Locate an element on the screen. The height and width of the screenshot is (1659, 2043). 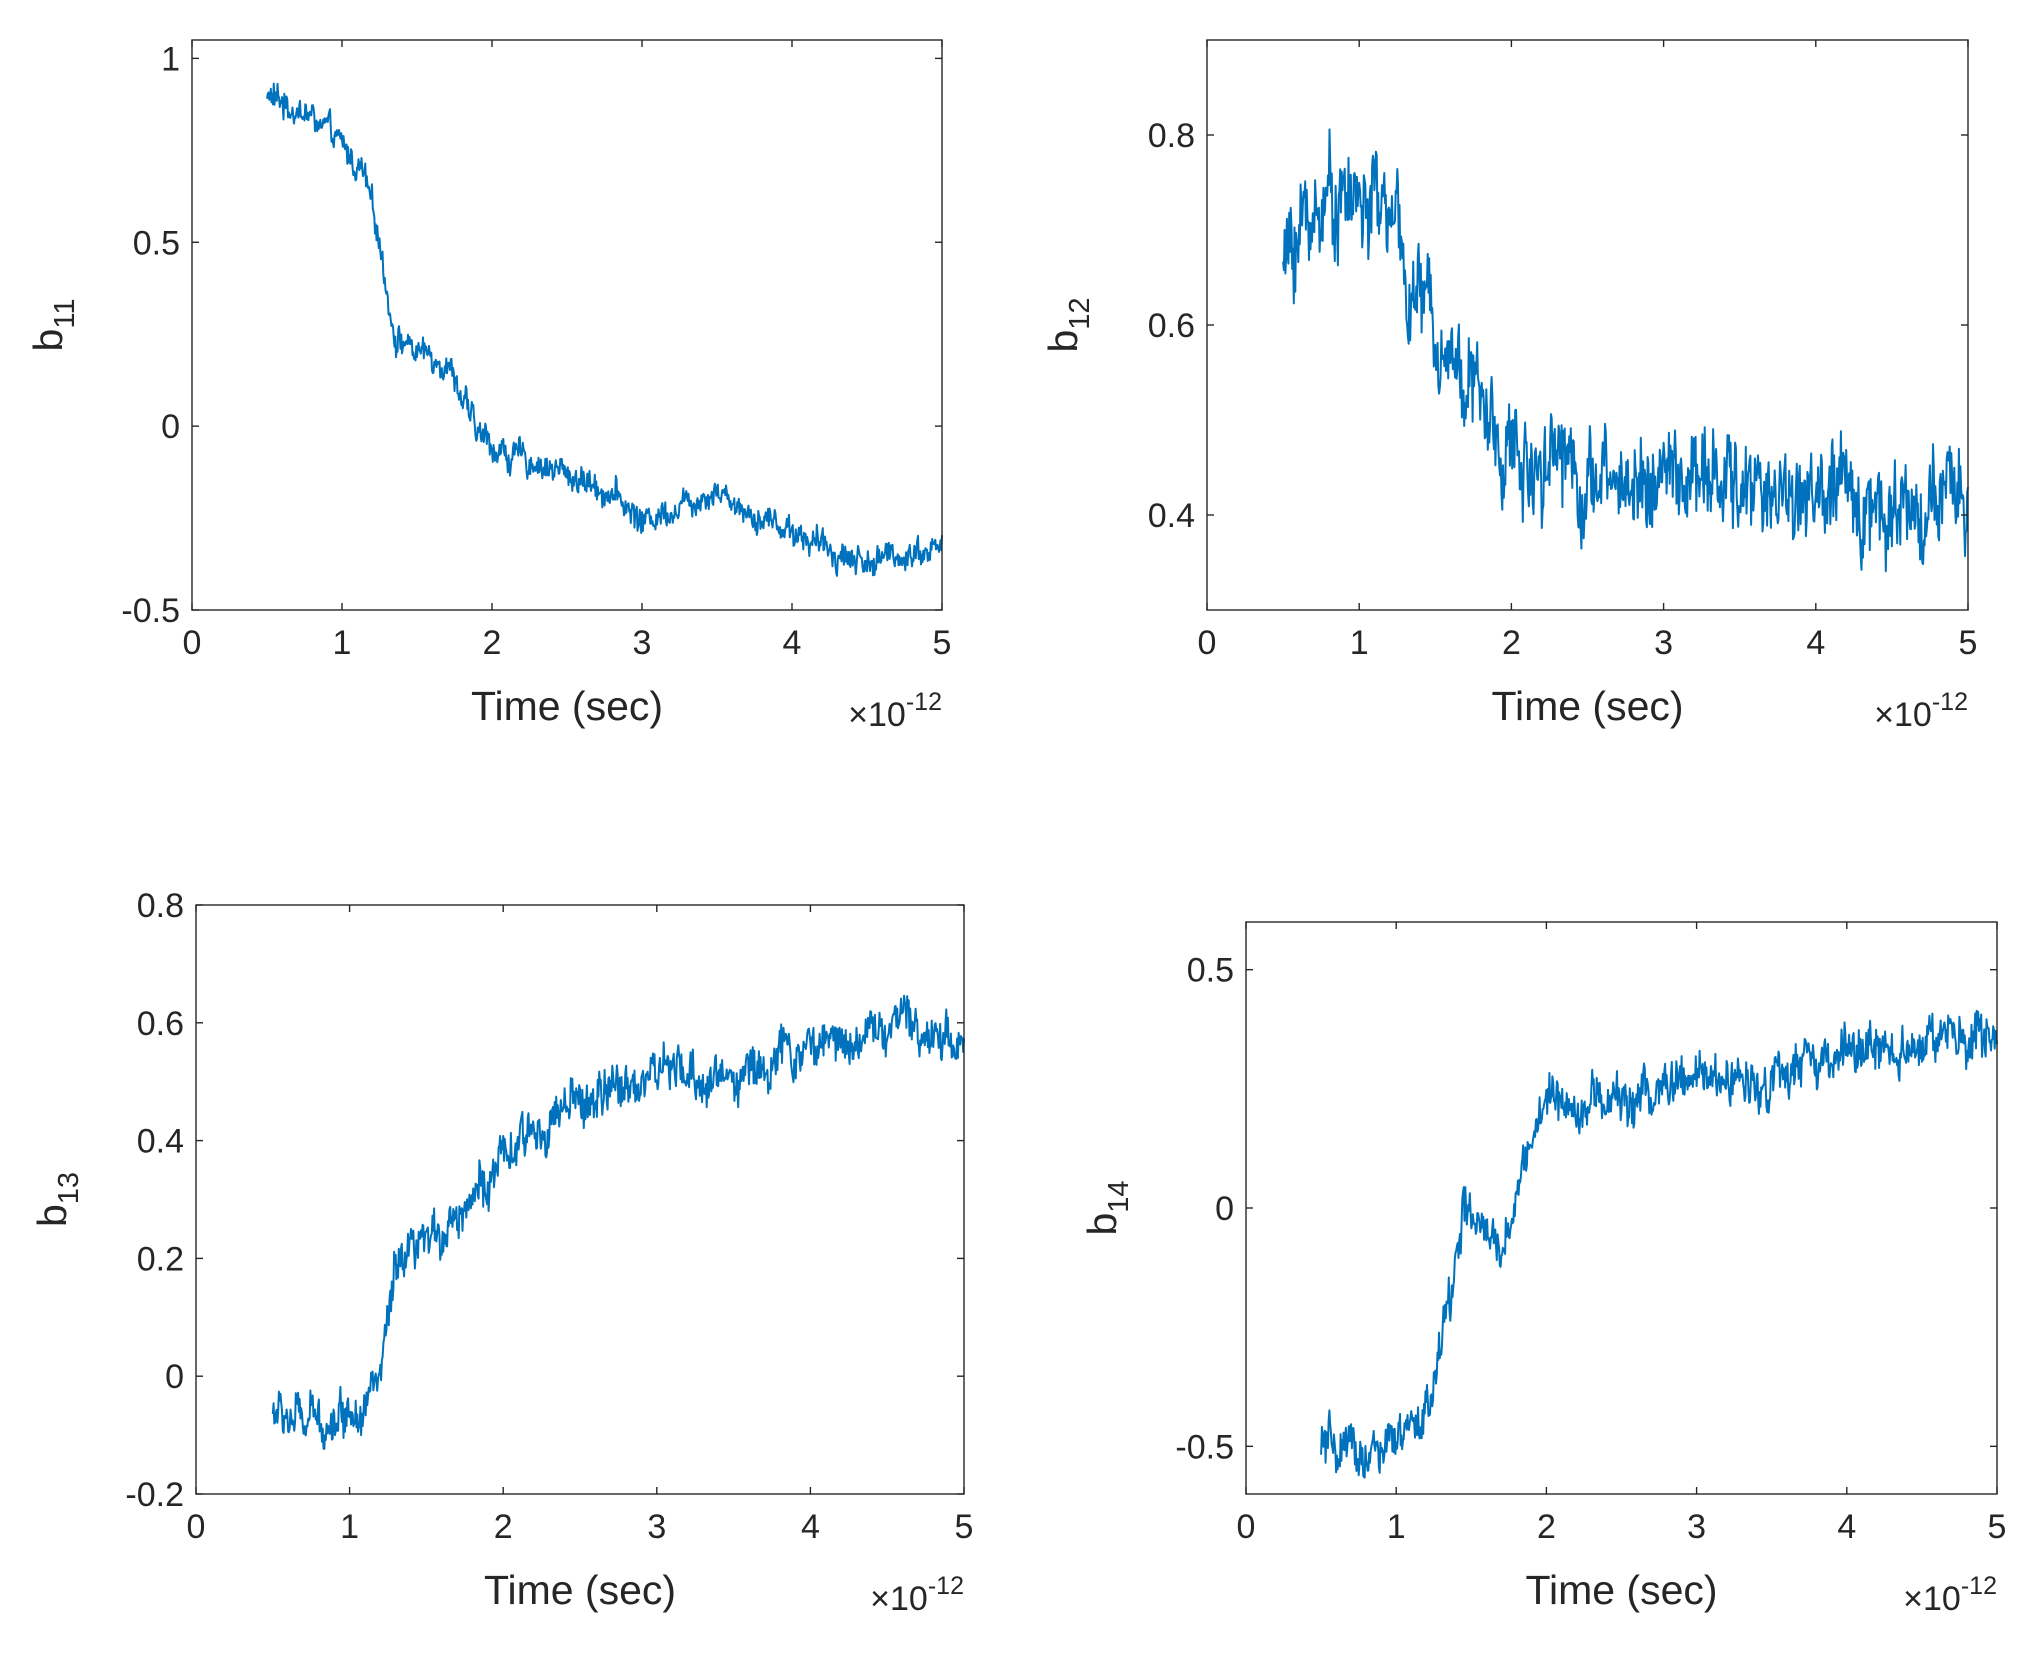
series-line-b14 is located at coordinates (1659, 1244).